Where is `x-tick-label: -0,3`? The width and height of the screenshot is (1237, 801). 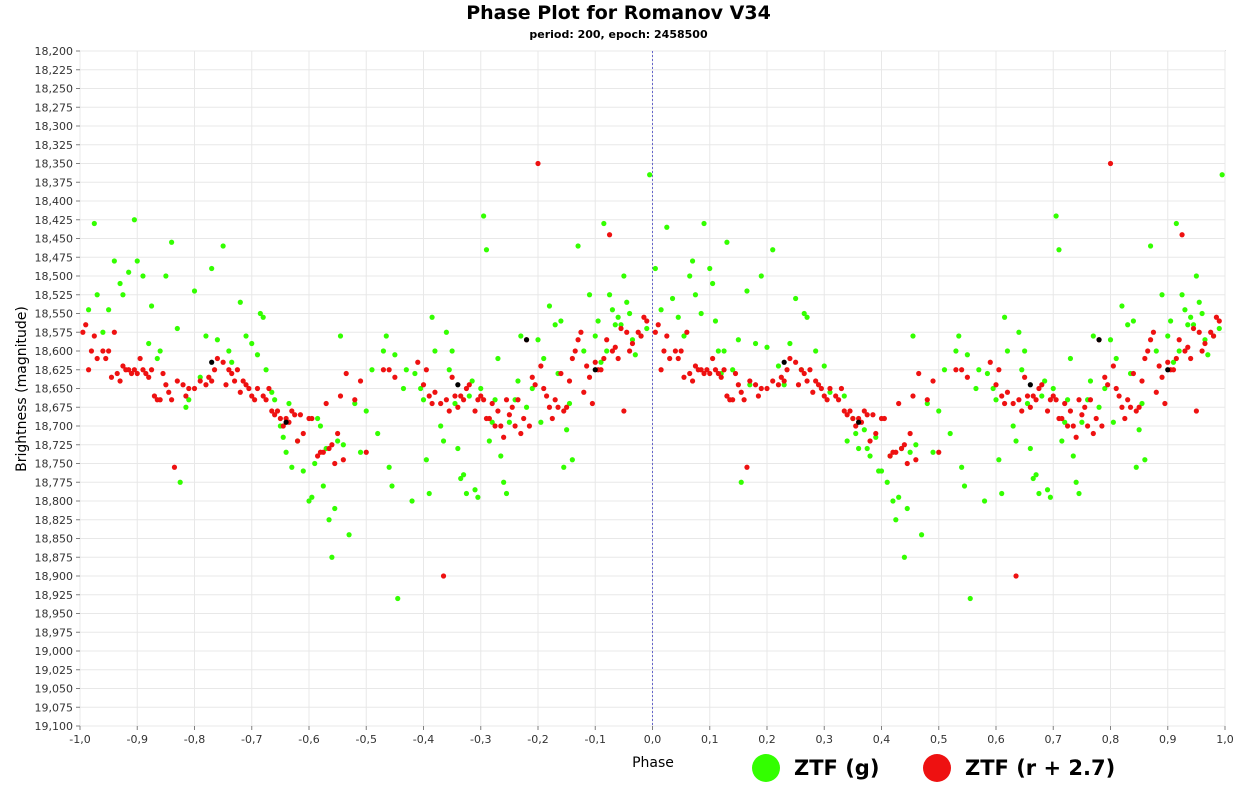 x-tick-label: -0,3 is located at coordinates (480, 739).